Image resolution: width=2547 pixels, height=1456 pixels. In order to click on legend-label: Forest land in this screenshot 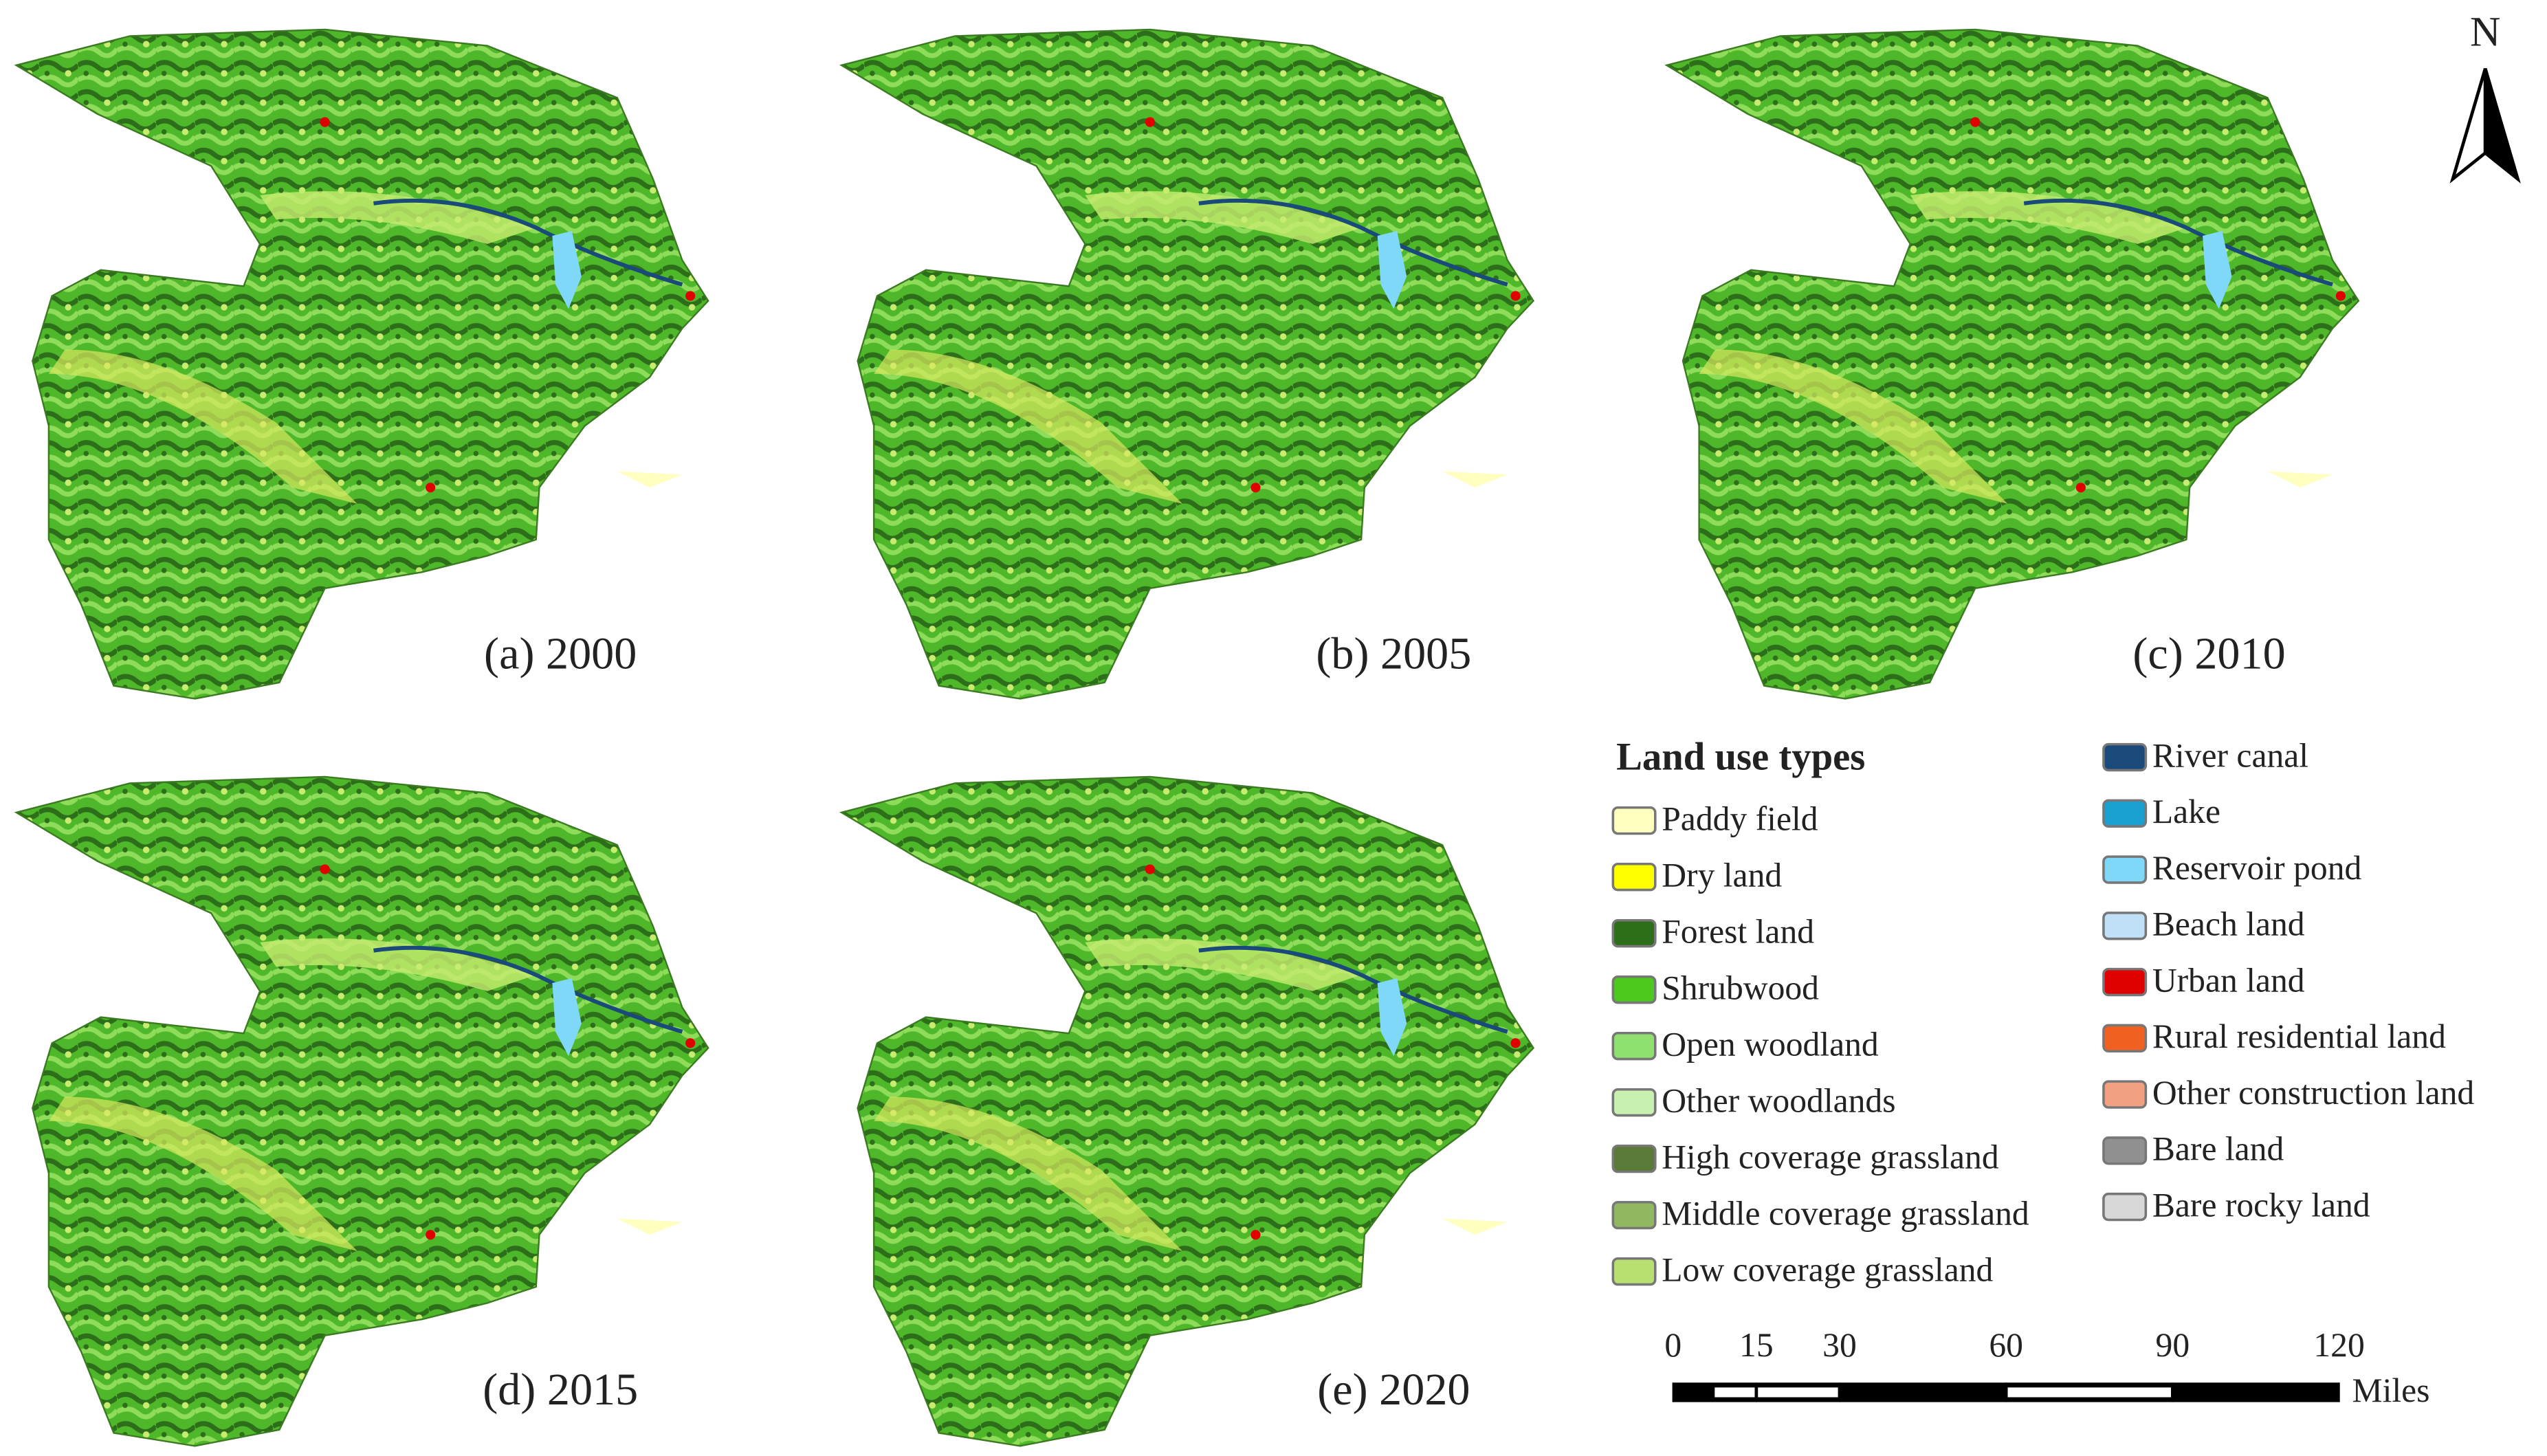, I will do `click(1738, 931)`.